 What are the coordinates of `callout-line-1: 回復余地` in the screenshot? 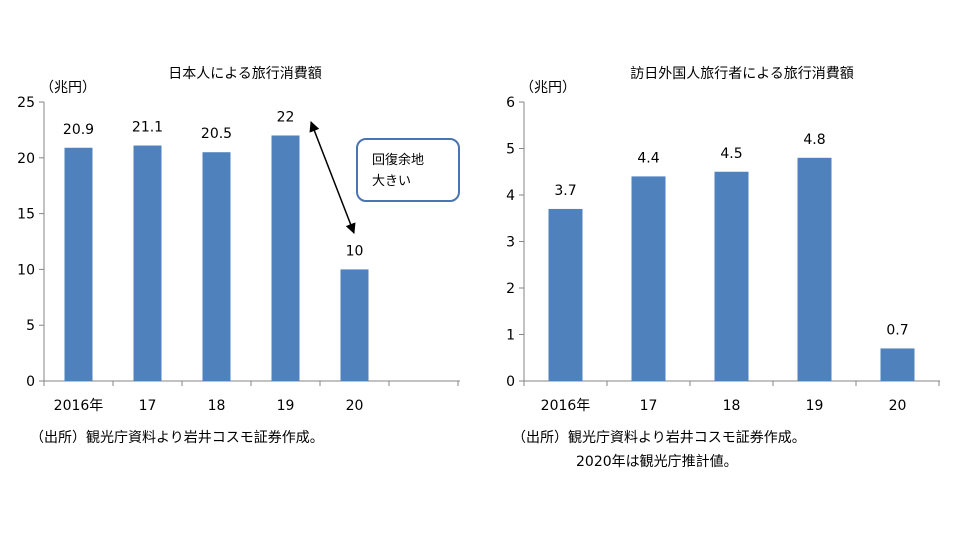 It's located at (398, 160).